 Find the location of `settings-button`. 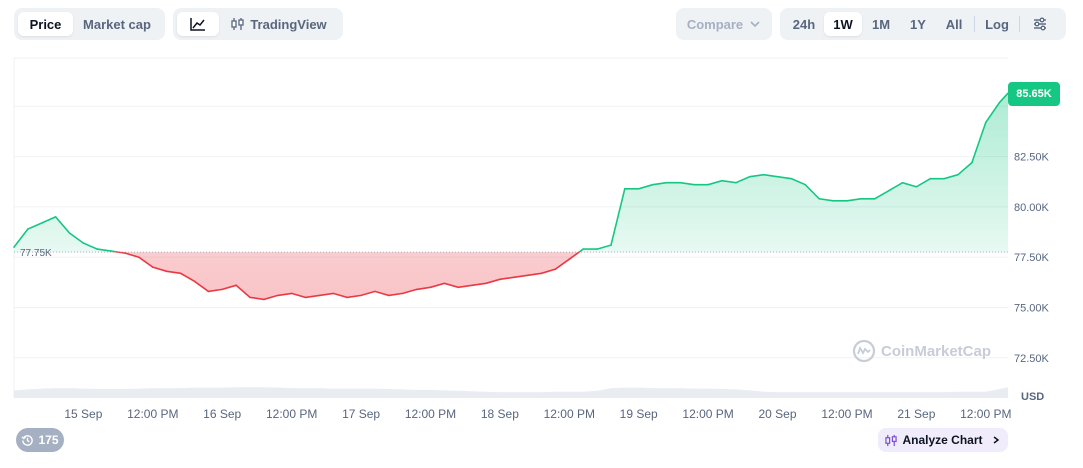

settings-button is located at coordinates (1040, 24).